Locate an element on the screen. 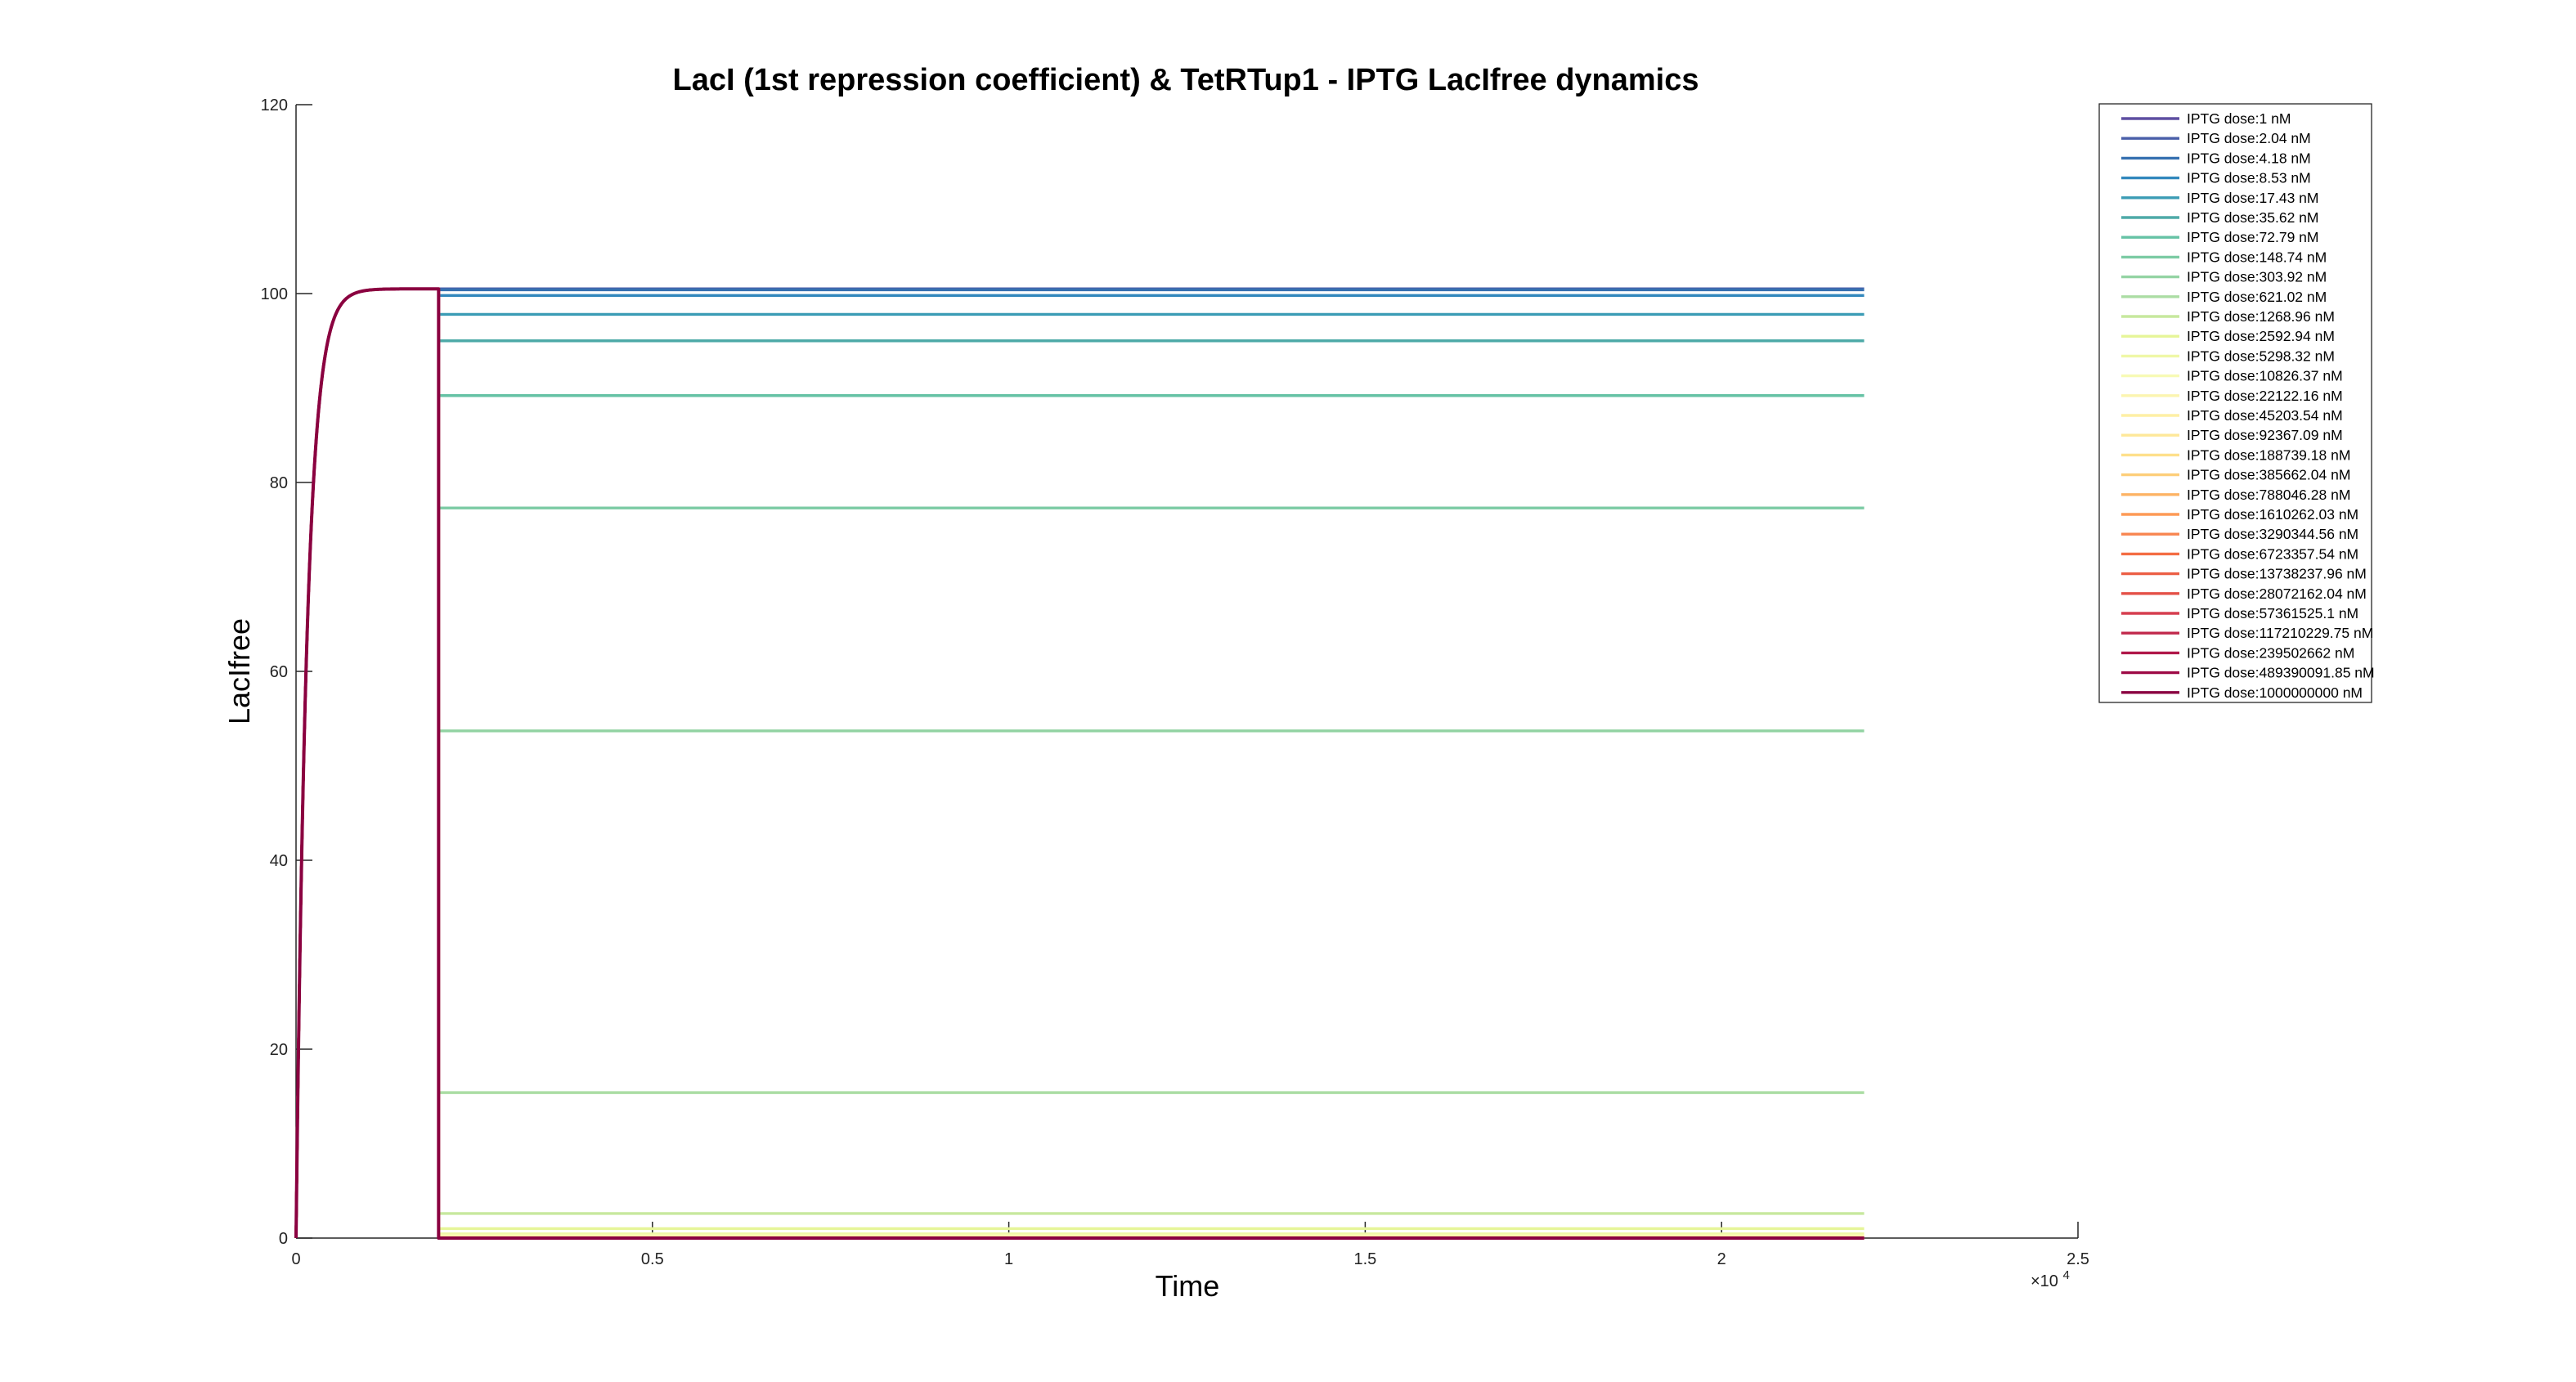 This screenshot has height=1382, width=2576. legend-entry: IPTG dose:2592.94 nM is located at coordinates (2261, 336).